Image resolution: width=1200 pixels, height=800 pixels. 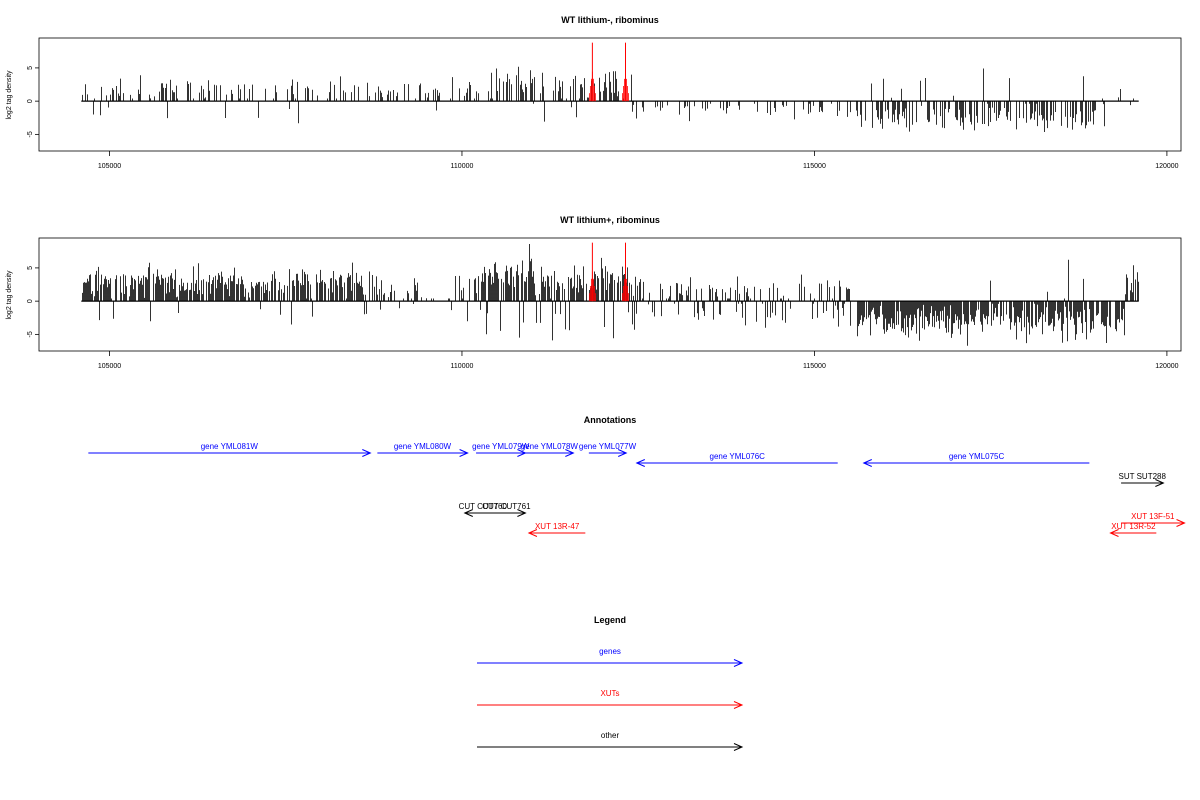 I want to click on feature-arrow: gene YML079W, so click(x=501, y=449).